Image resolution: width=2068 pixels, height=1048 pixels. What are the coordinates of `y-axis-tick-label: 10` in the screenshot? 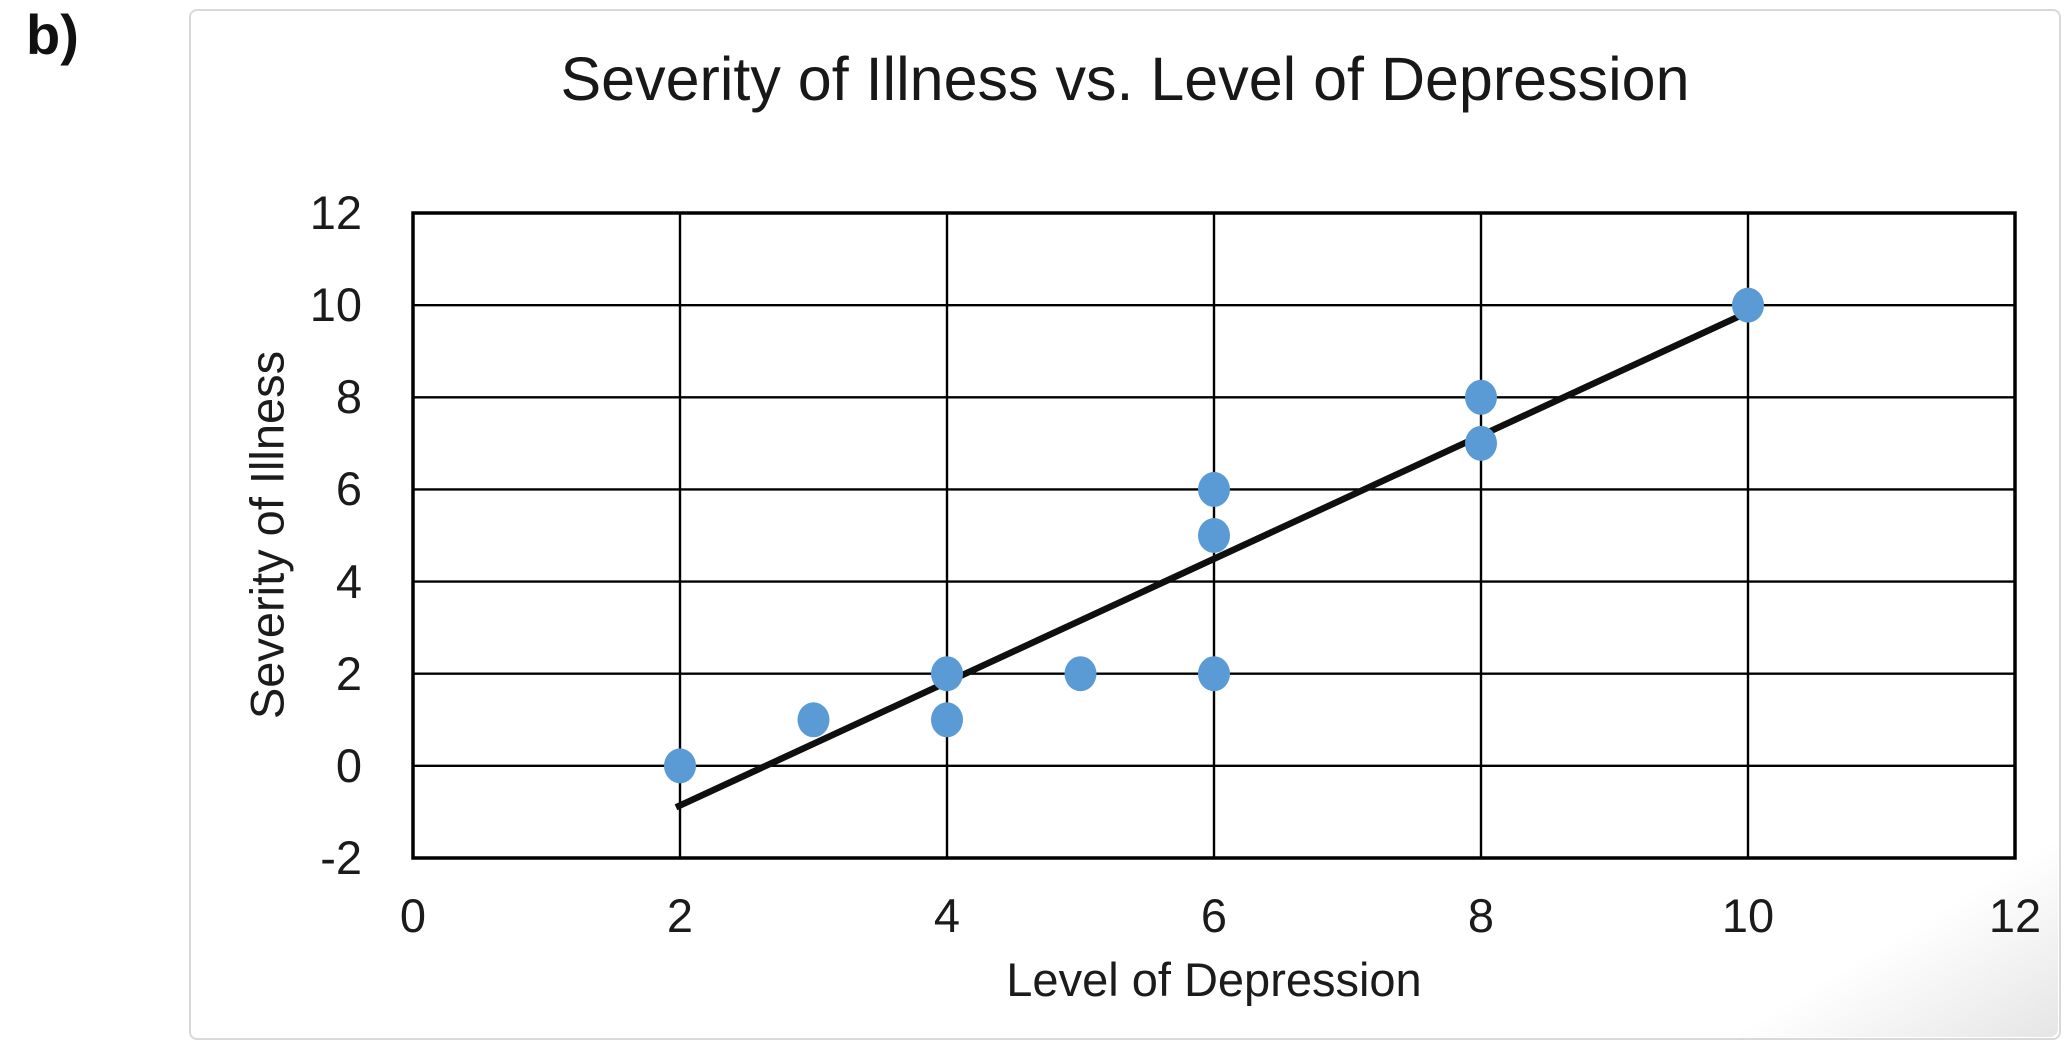 It's located at (335, 305).